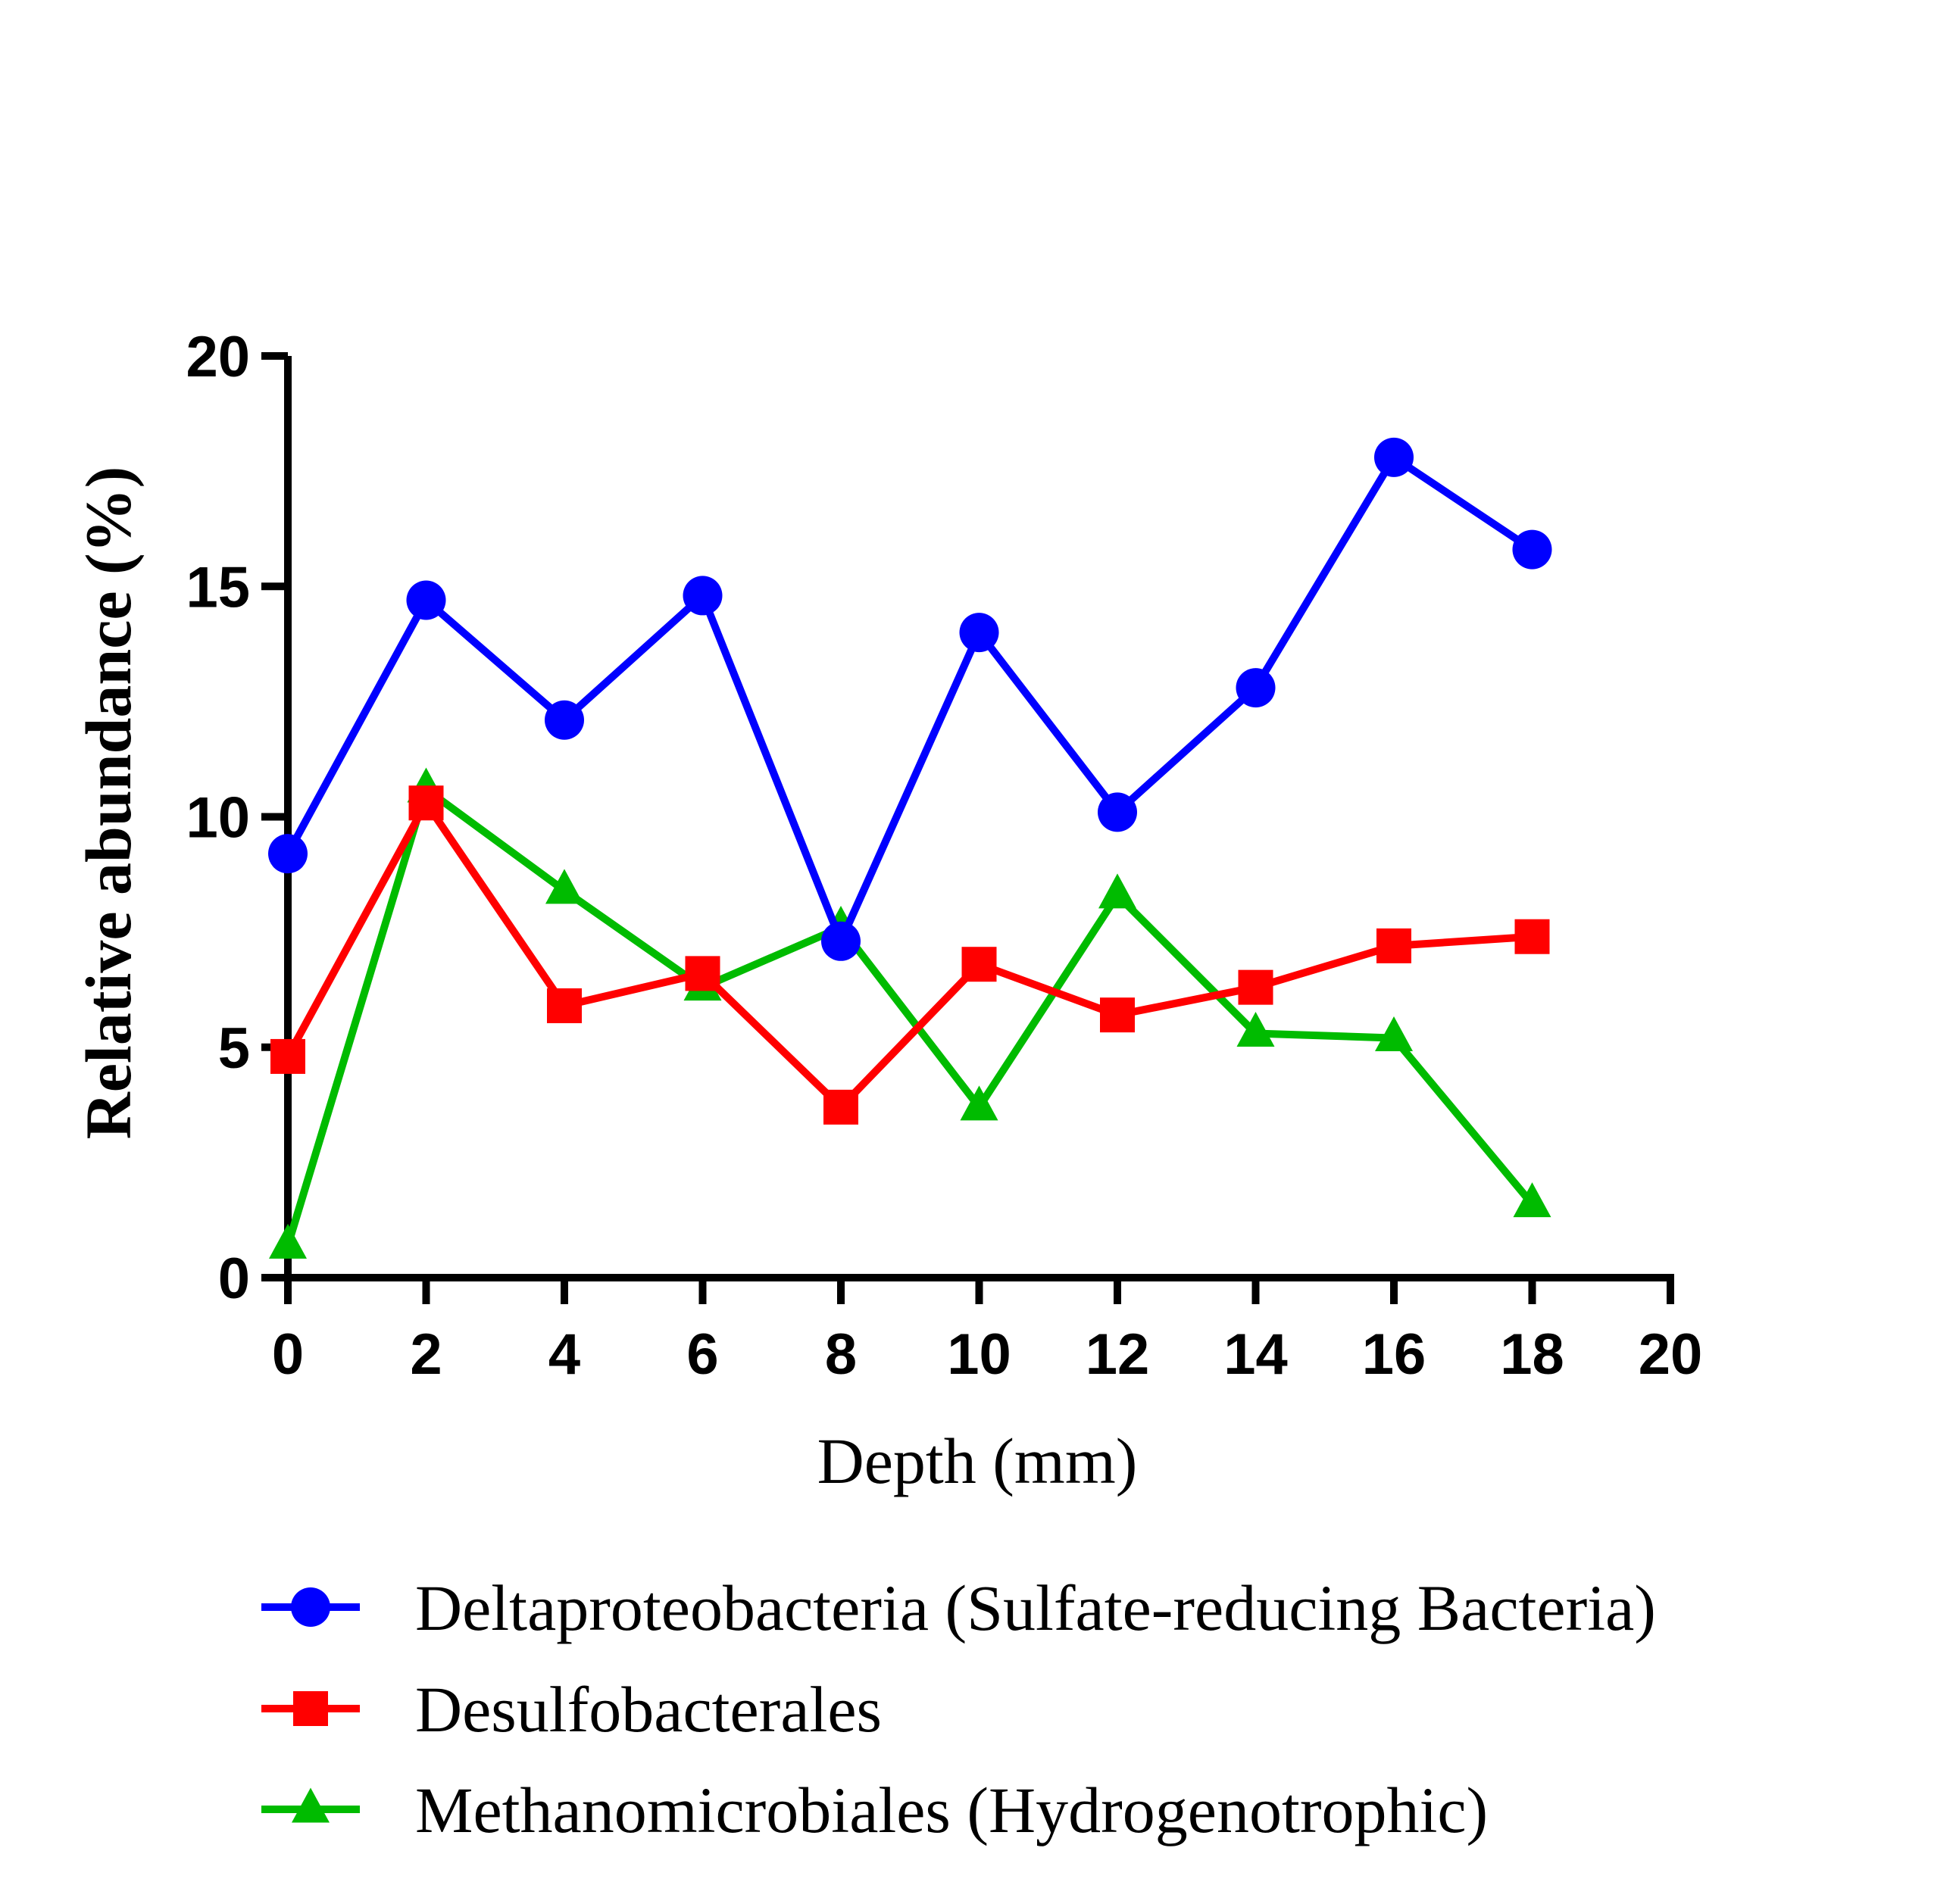 This screenshot has width=1956, height=1904. What do you see at coordinates (951, 1810) in the screenshot?
I see `legend-label: Methanomicrobiales (Hydrogenotrophic)` at bounding box center [951, 1810].